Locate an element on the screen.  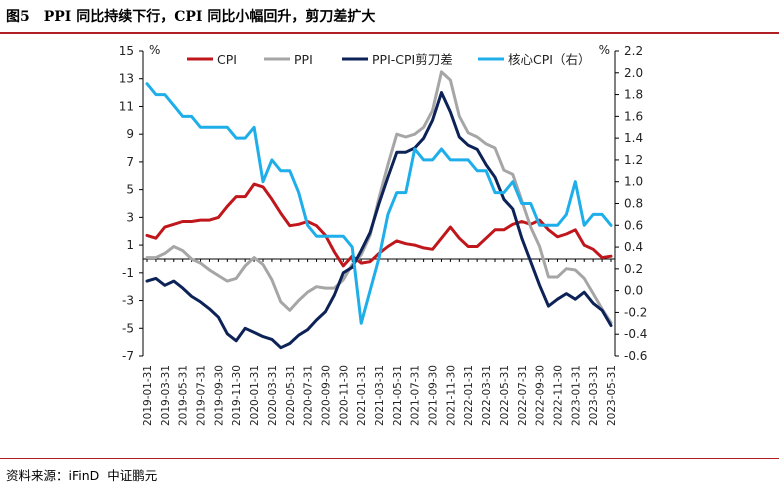
y-left-tick-label: 5 is located at coordinates (130, 190).